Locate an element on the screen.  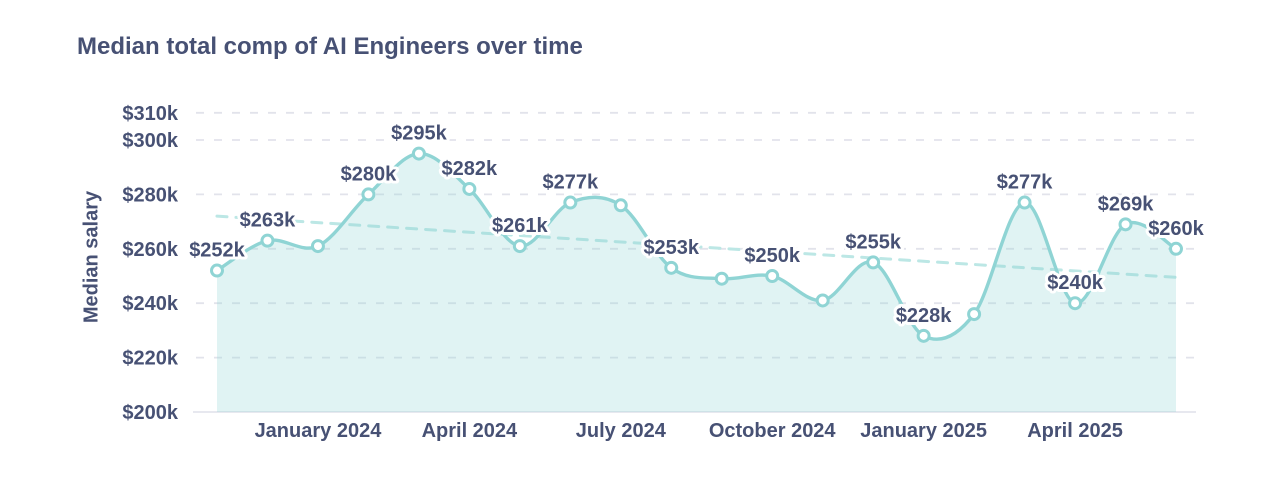
data-point-label: $255k is located at coordinates (873, 242).